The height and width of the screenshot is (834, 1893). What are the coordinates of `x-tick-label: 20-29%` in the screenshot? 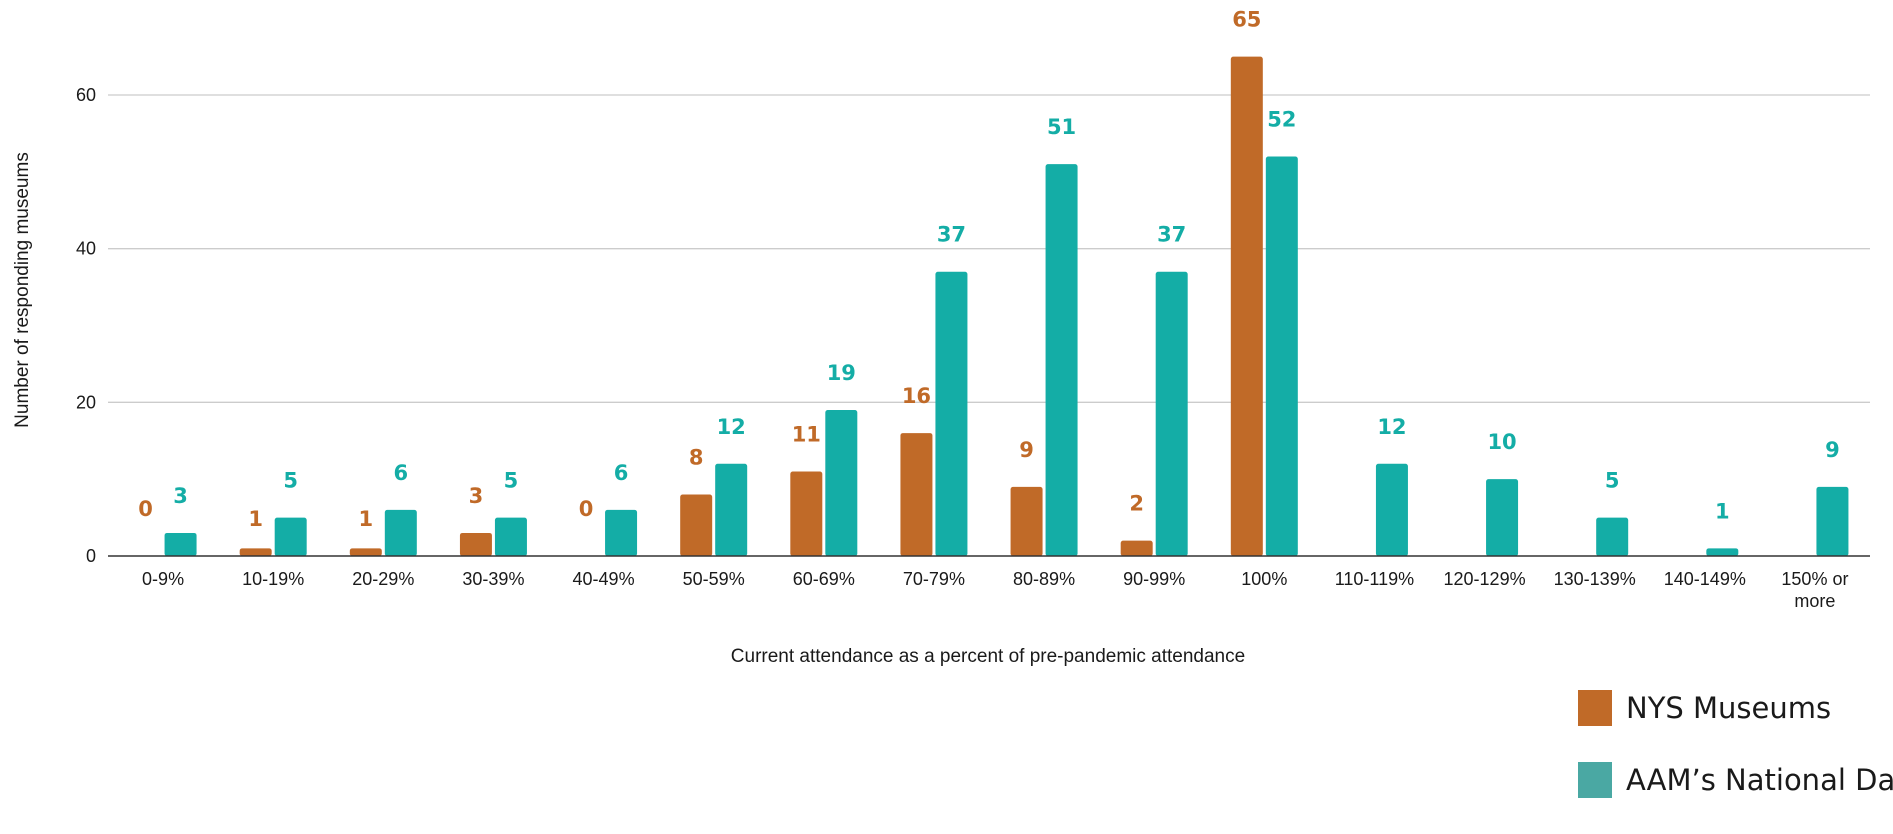 It's located at (383, 579).